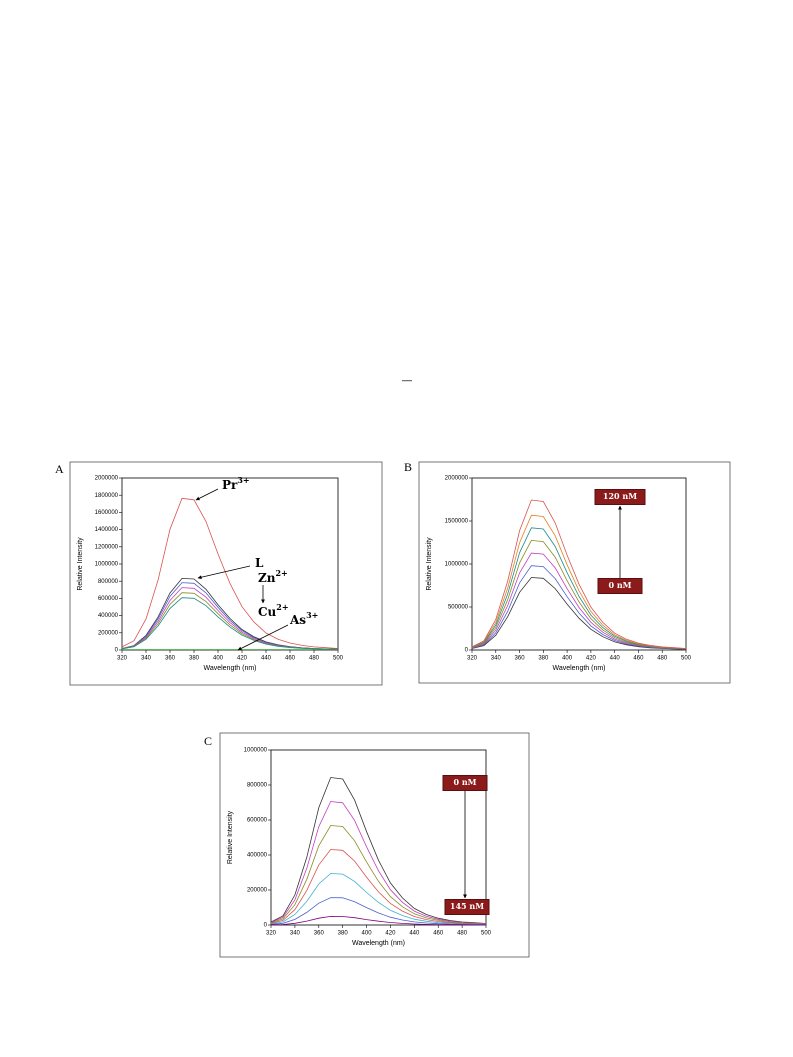  I want to click on annotation-label: Cu2+, so click(273, 610).